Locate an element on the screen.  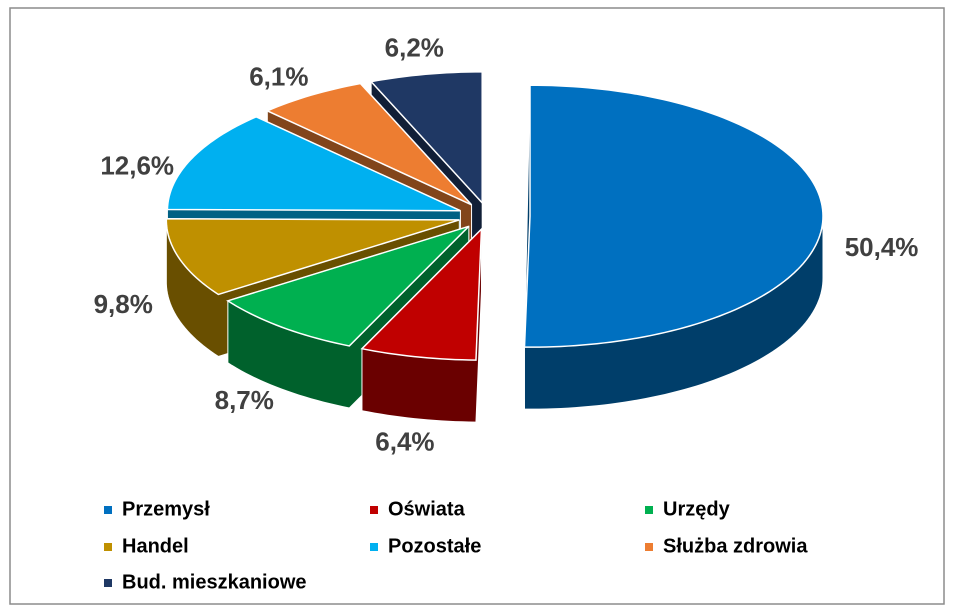
data-label: 6,1% is located at coordinates (278, 76).